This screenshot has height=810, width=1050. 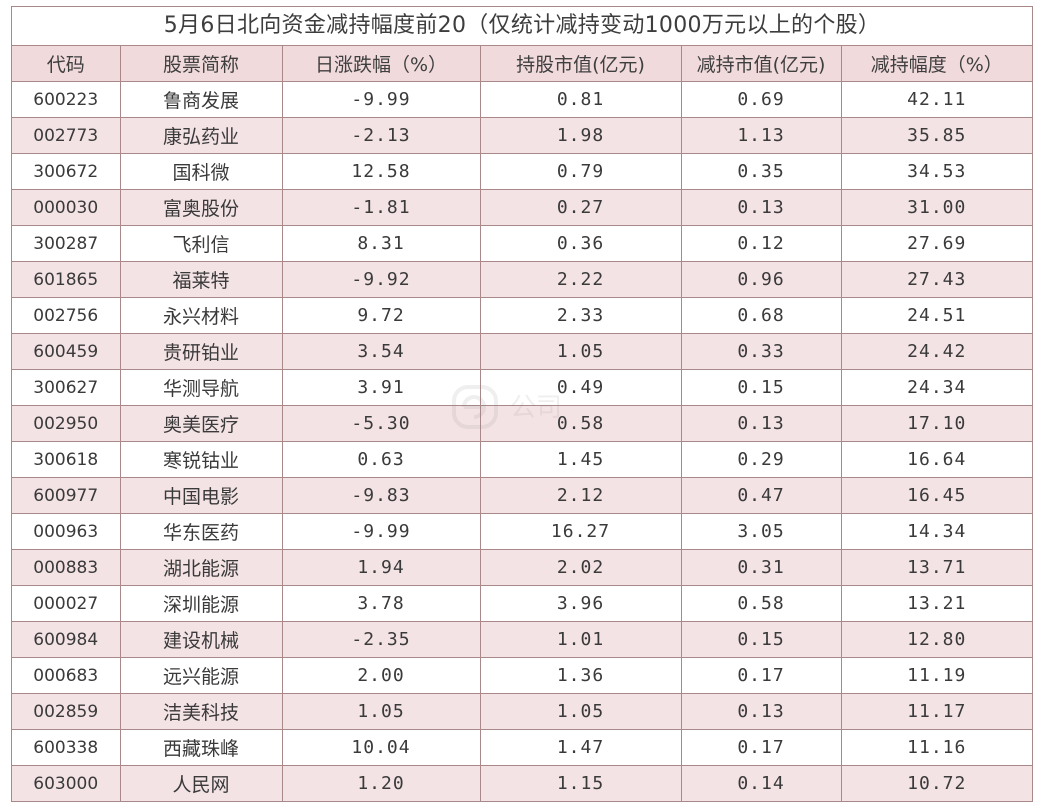 I want to click on cell-name: 永兴材料, so click(x=201, y=315).